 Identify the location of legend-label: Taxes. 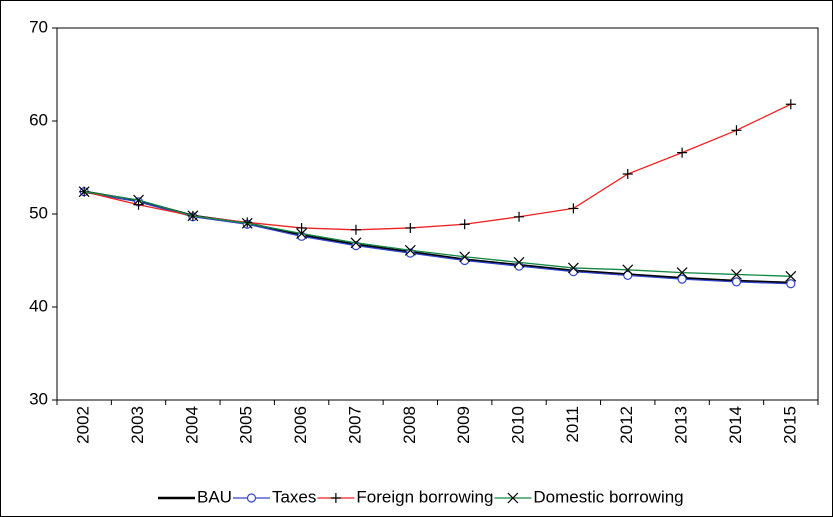
(294, 496).